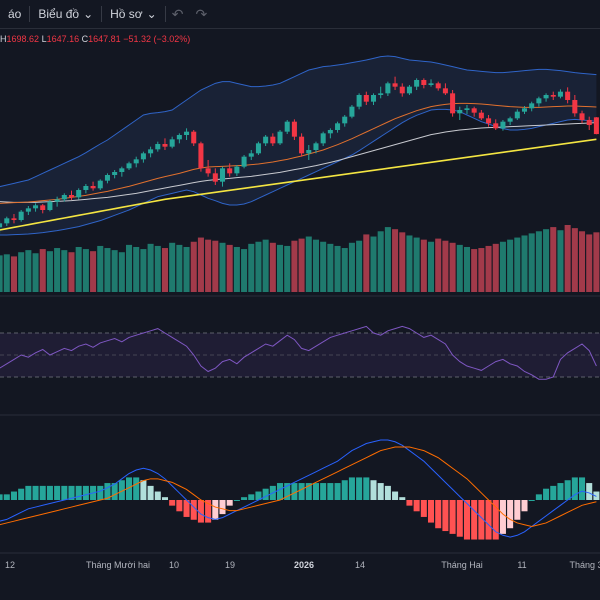  What do you see at coordinates (177, 13) in the screenshot?
I see `undo-icon: ↶` at bounding box center [177, 13].